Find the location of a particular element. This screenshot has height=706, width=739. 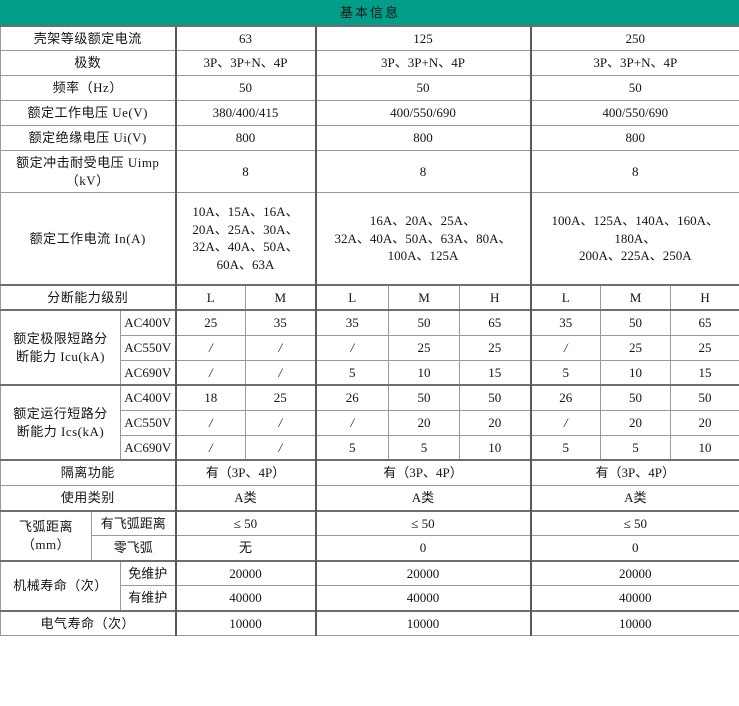

row-label-rated-impulse-voltage: 额定冲击耐受电压 Uimp （kV） is located at coordinates (88, 172).